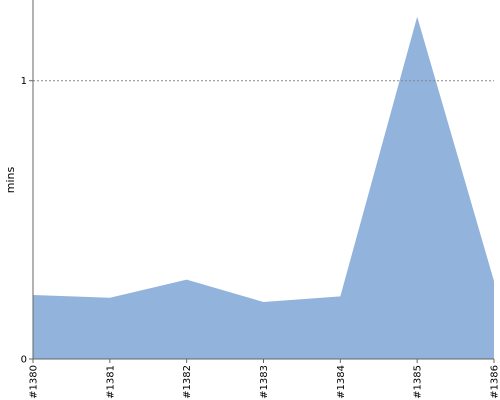  I want to click on y-tick-label: 0, so click(24, 360).